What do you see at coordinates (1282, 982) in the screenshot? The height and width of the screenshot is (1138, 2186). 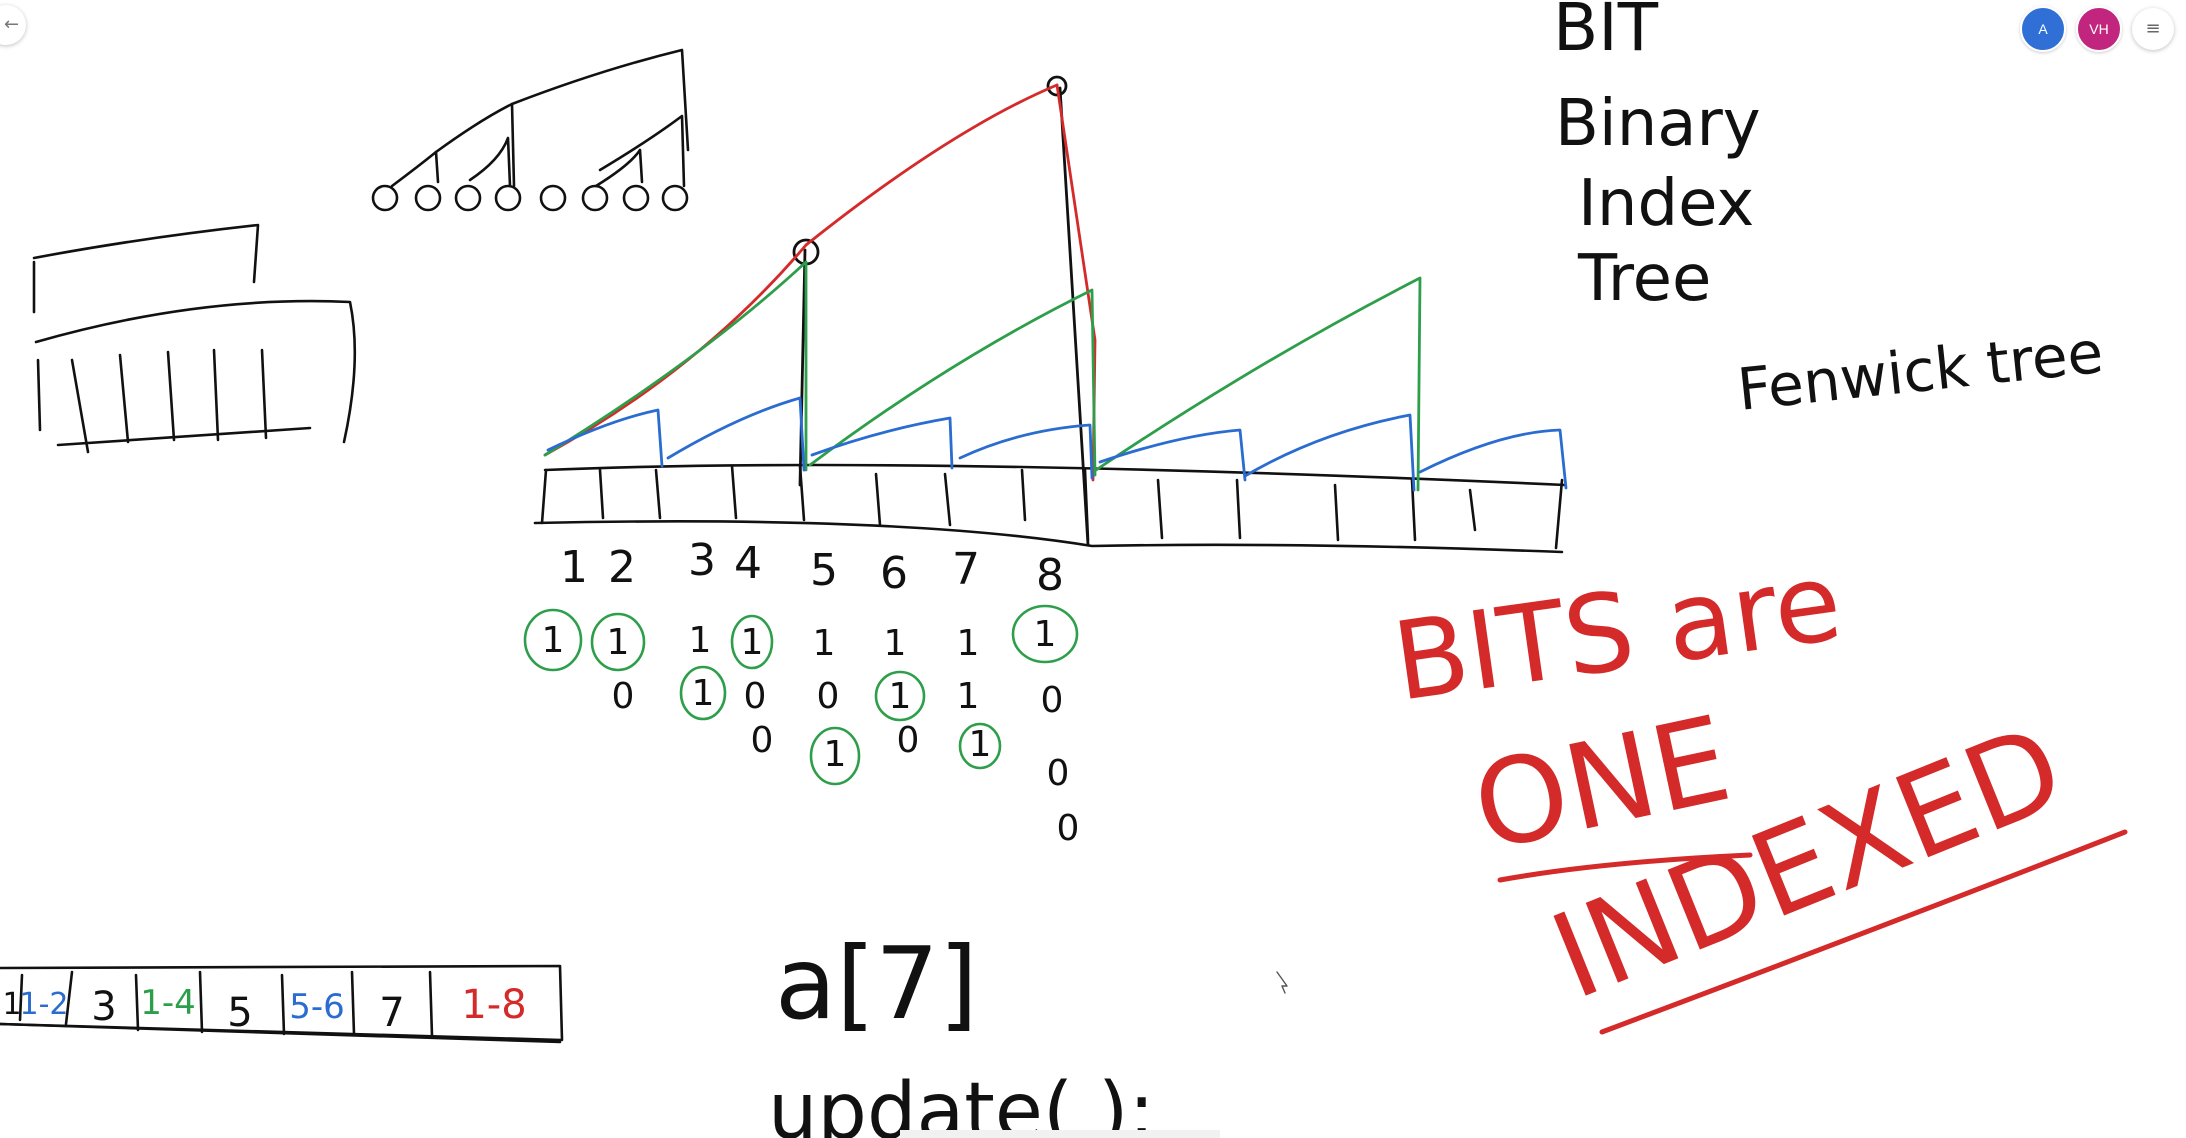 I see `pen-cursor-icon` at bounding box center [1282, 982].